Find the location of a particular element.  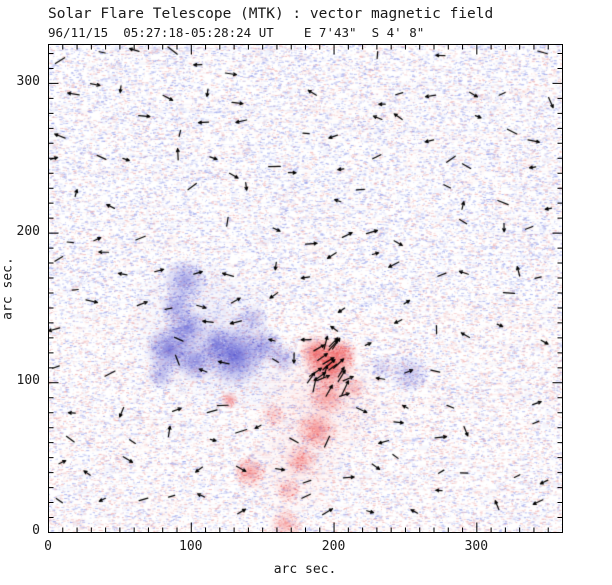

x-tick-label: 0 is located at coordinates (48, 546).